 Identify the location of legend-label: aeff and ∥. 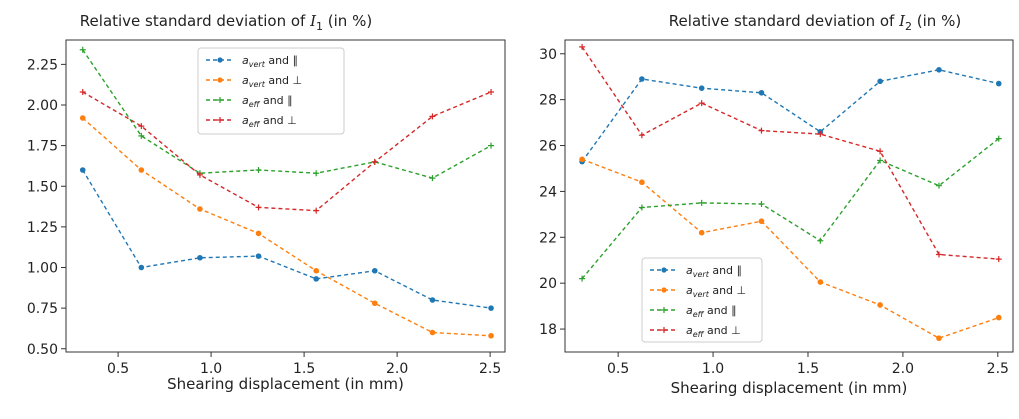
(711, 311).